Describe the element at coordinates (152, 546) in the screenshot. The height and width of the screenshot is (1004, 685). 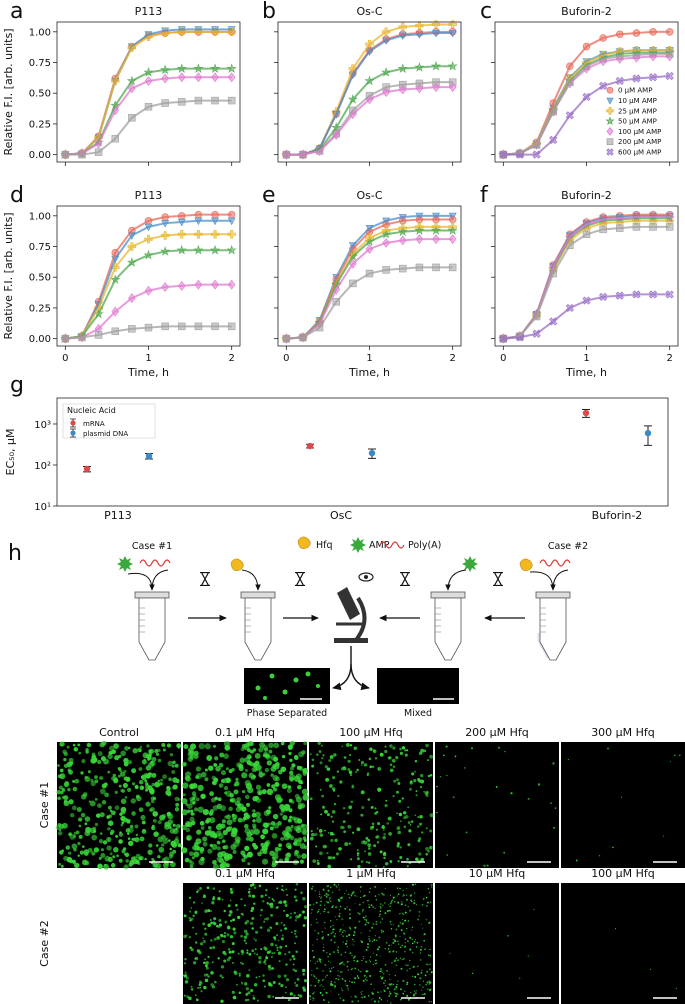
I see `case-label: Case #1` at that location.